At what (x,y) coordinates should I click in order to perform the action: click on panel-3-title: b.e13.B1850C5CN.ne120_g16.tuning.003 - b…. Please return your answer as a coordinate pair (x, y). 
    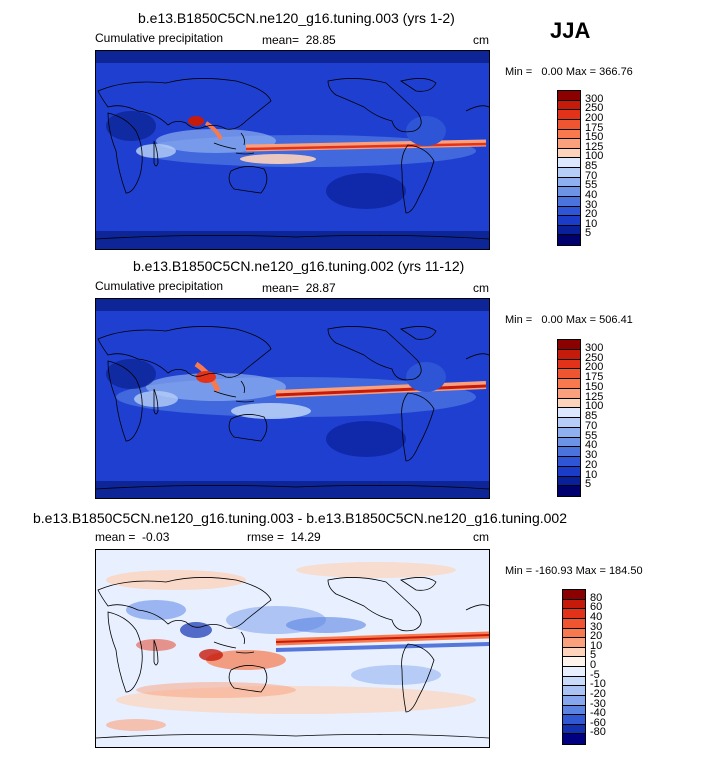
    Looking at the image, I should click on (300, 518).